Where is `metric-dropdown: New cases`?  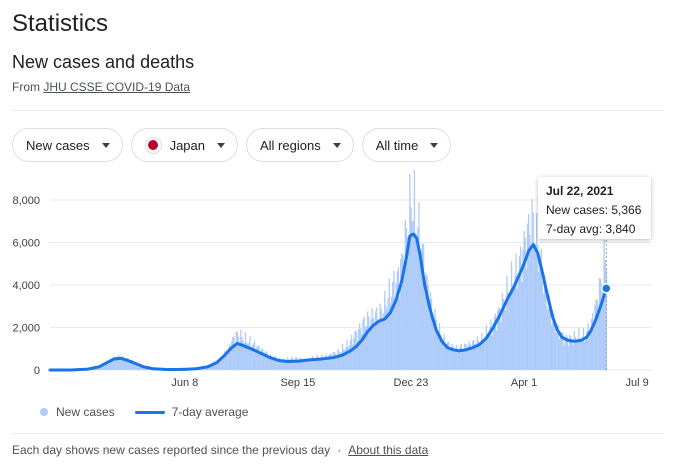
metric-dropdown: New cases is located at coordinates (67, 145).